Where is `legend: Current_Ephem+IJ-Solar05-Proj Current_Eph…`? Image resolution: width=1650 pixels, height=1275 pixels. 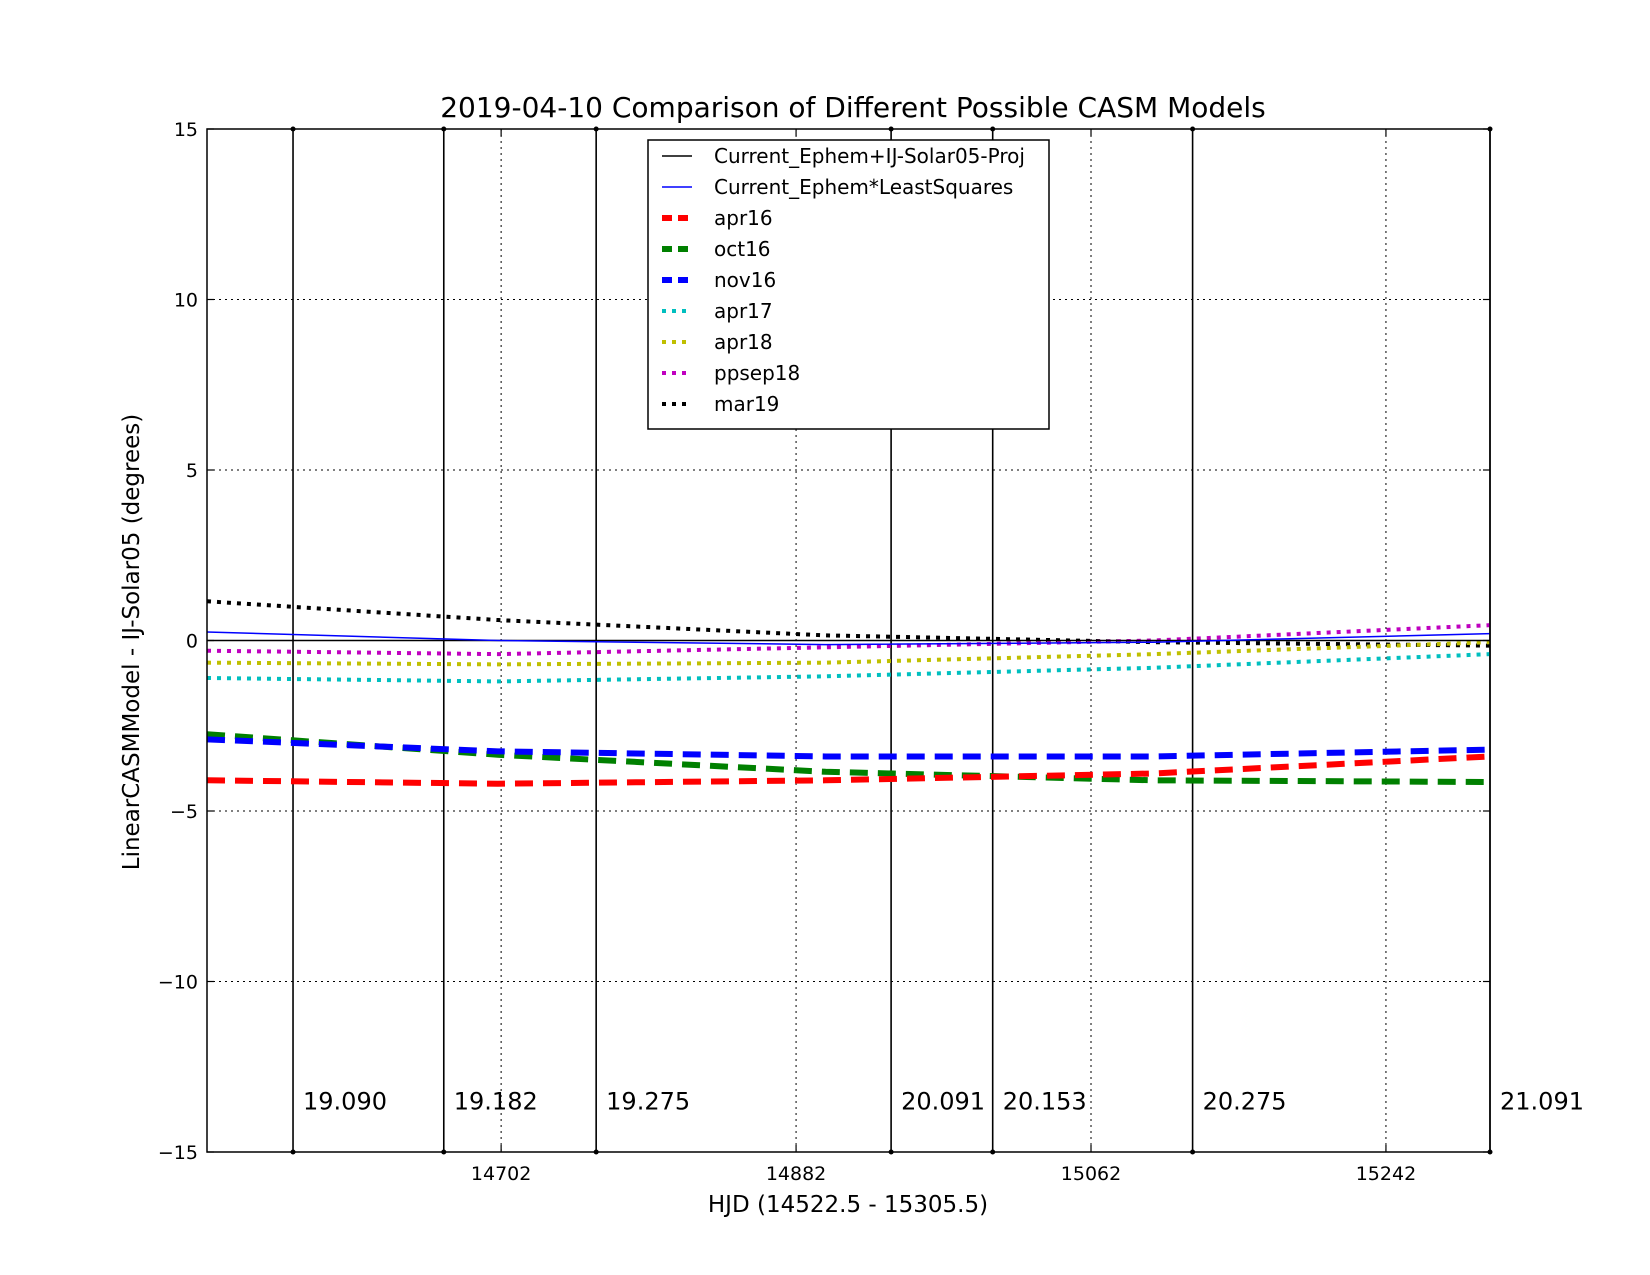 legend: Current_Ephem+IJ-Solar05-Proj Current_Eph… is located at coordinates (848, 284).